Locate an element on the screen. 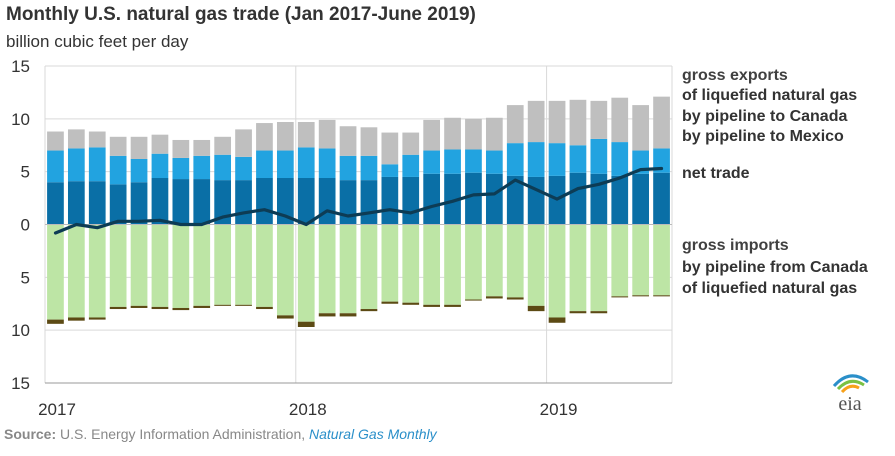 This screenshot has height=456, width=895. net-trade-line is located at coordinates (358, 200).